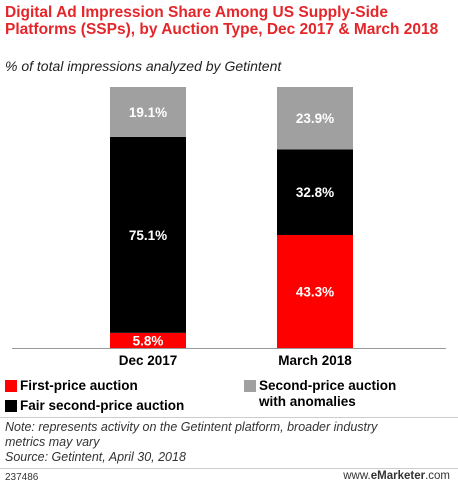 This screenshot has height=485, width=458. I want to click on brand-link: www.eMarketer.com, so click(396, 476).